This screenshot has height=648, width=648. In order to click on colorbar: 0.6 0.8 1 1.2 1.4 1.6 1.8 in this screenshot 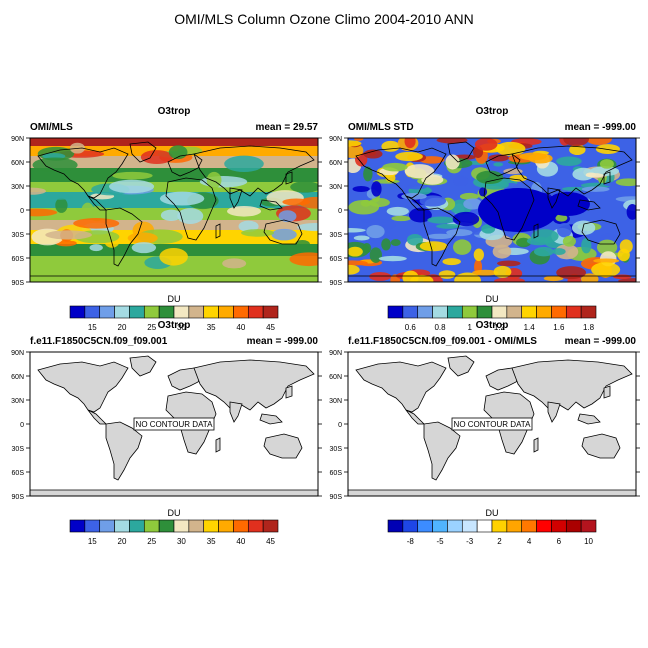, I will do `click(492, 318)`.